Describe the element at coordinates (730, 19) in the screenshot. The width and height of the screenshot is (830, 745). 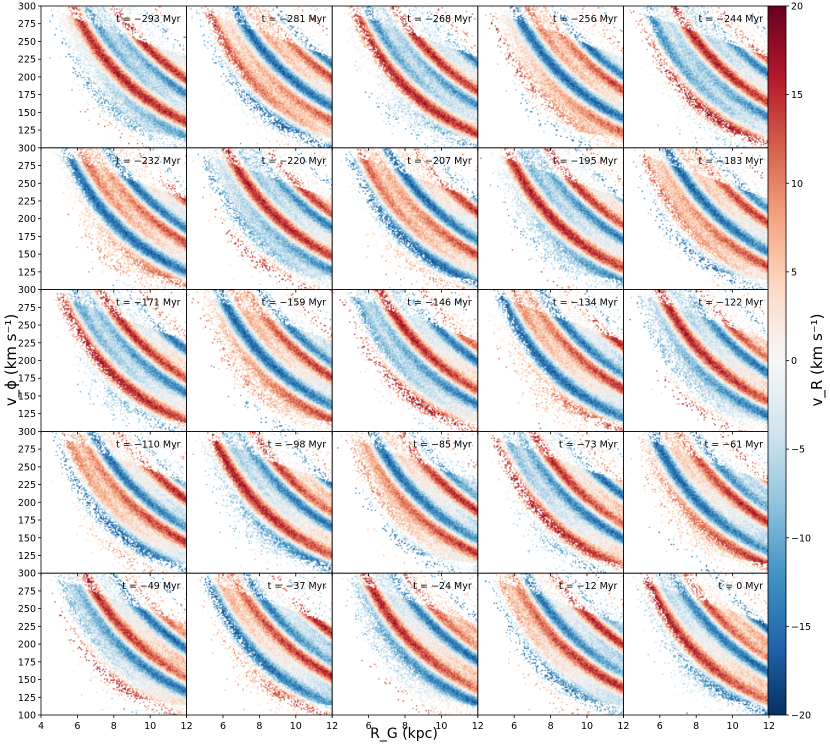
I see `panel-time-label: t = −244 Myr` at that location.